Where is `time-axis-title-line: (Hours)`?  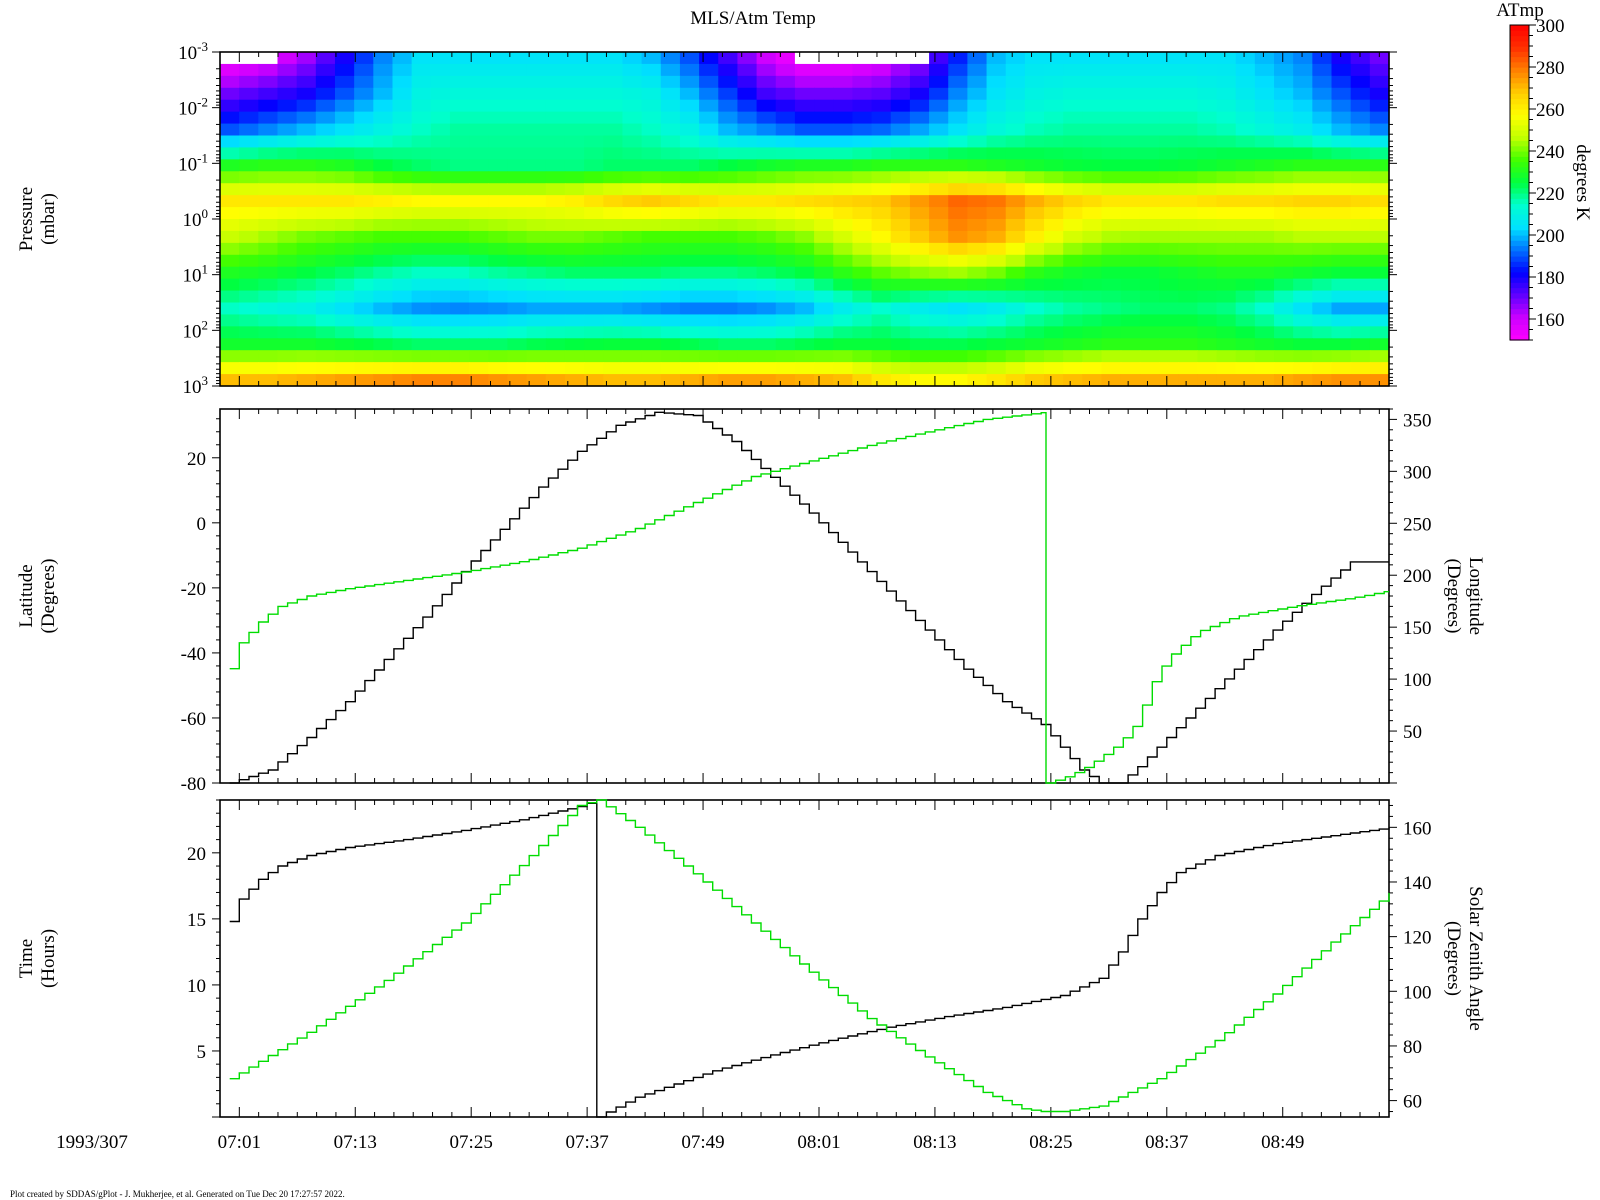
time-axis-title-line: (Hours) is located at coordinates (48, 958).